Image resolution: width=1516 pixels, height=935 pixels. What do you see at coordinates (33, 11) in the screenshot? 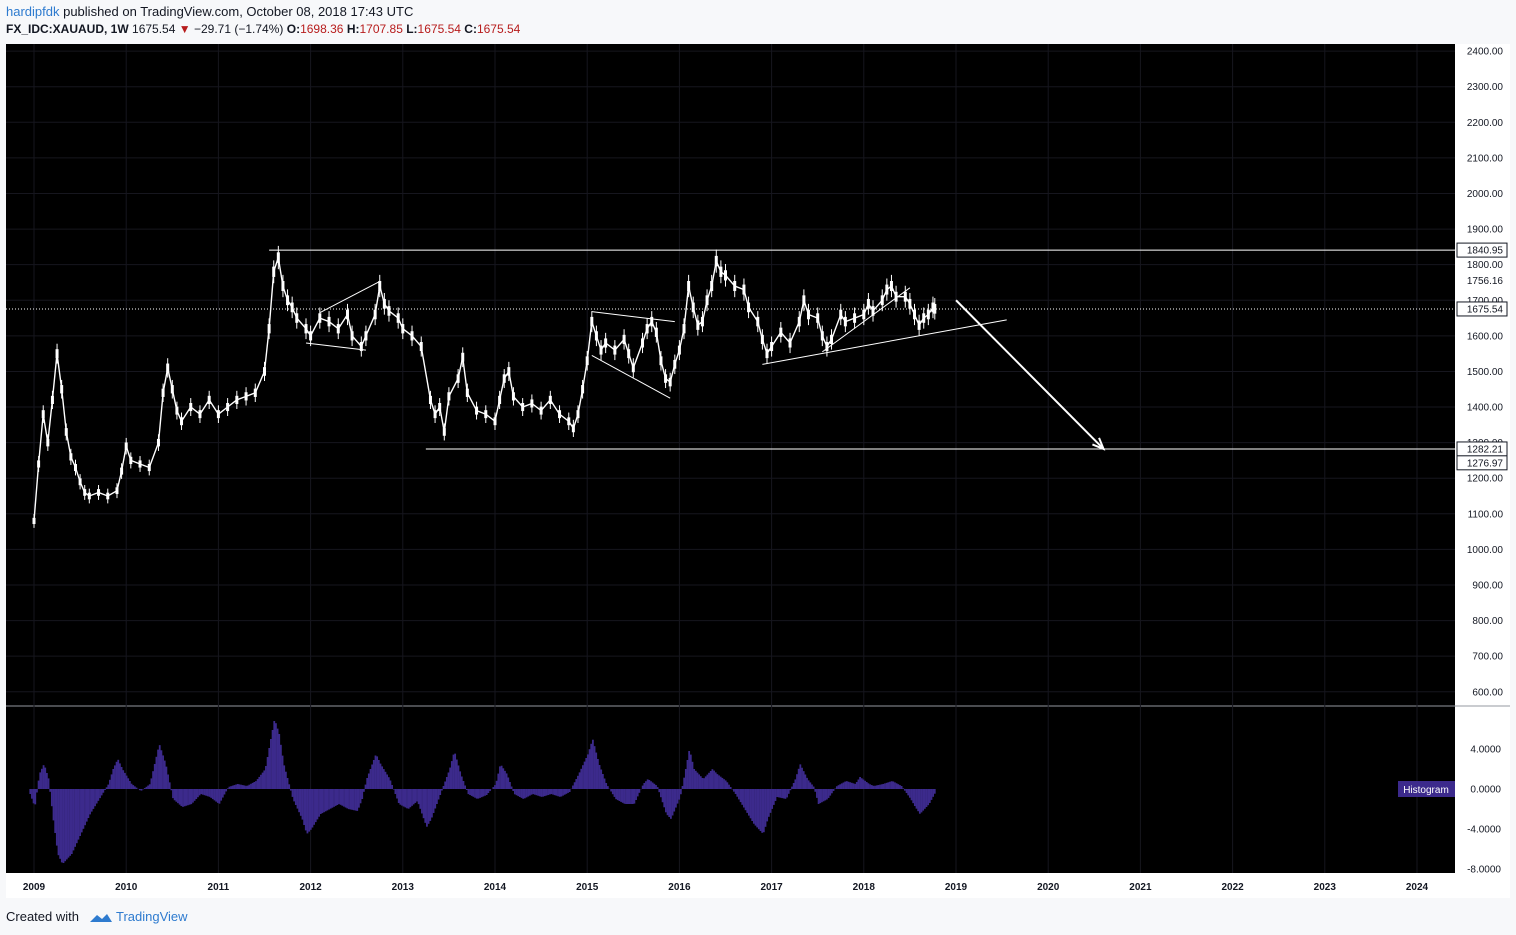
I see `author-link: hardipfdk` at bounding box center [33, 11].